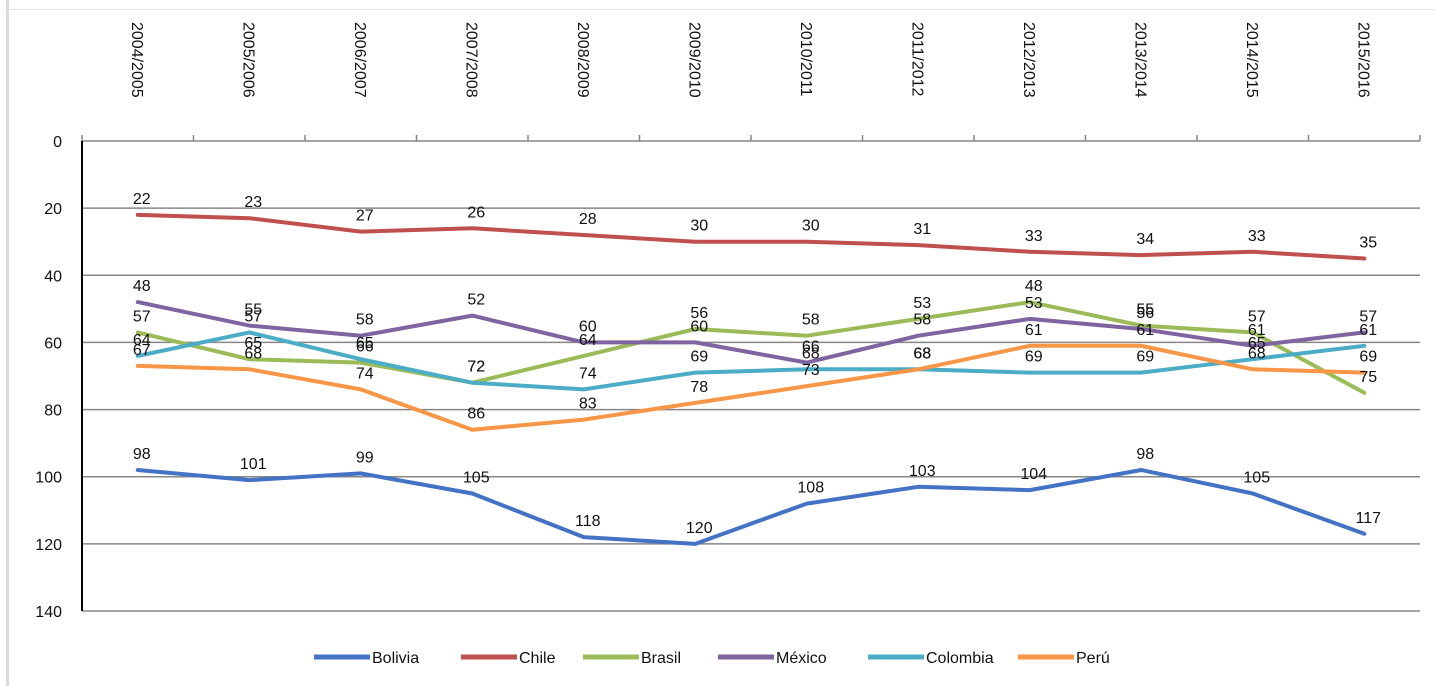  Describe the element at coordinates (751, 361) in the screenshot. I see `series-line-colombia` at that location.